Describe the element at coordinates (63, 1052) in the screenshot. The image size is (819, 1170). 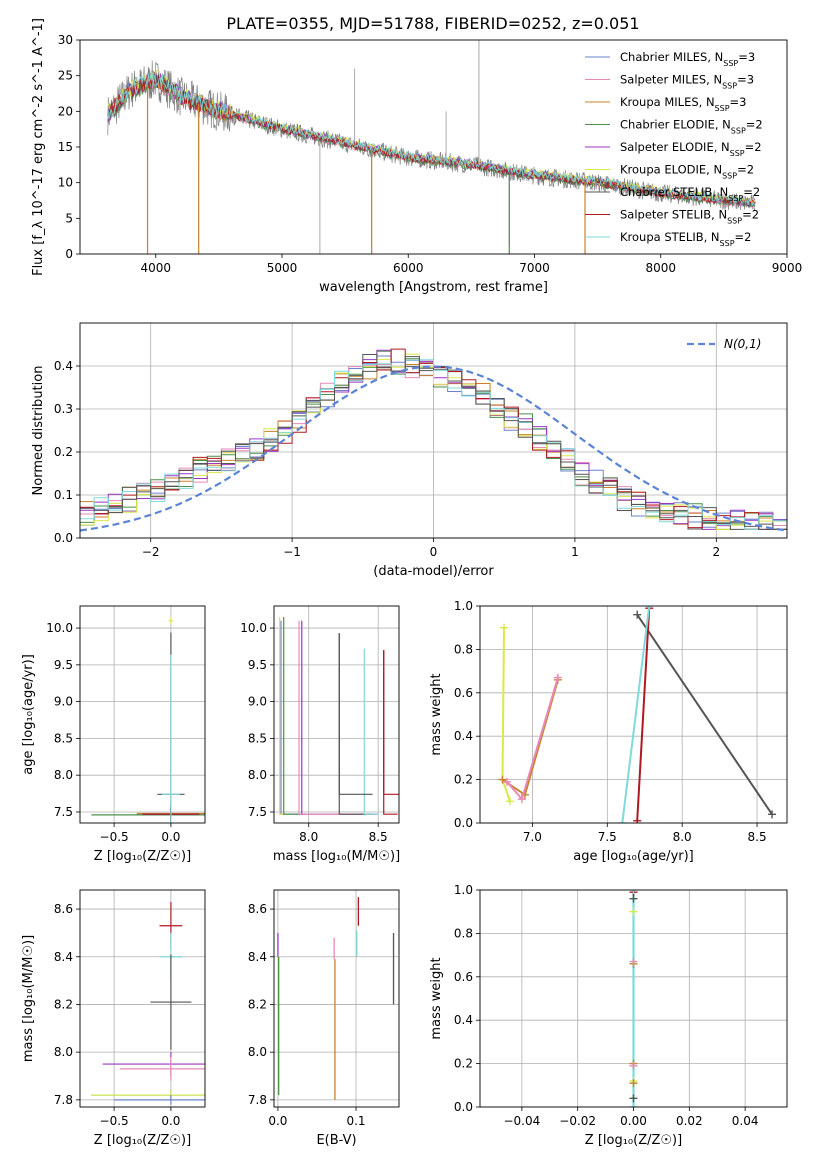
I see `y-tick-label: 8.0` at that location.